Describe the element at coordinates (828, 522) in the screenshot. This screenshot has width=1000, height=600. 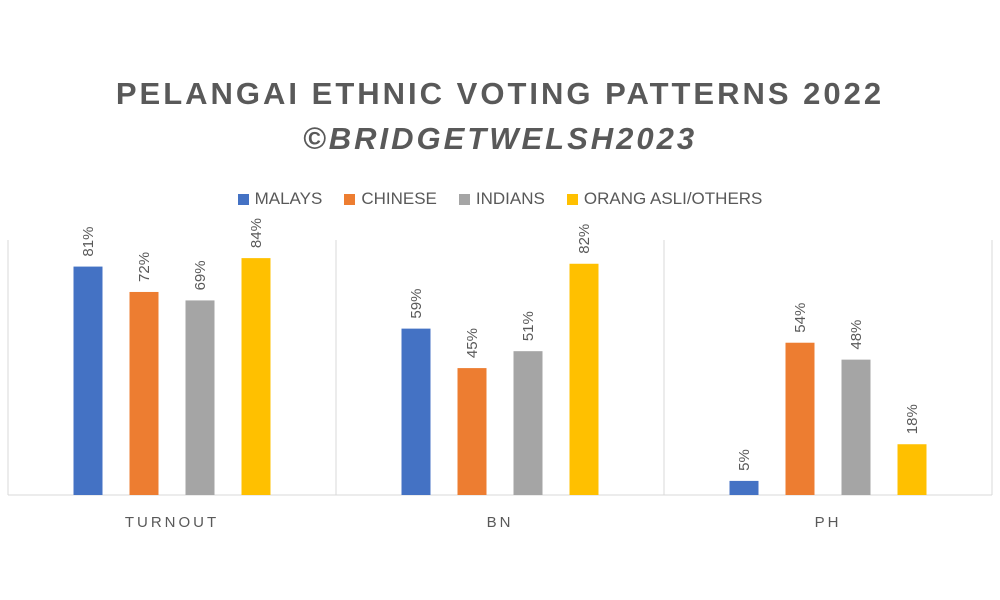
I see `category-label-ph: PH` at that location.